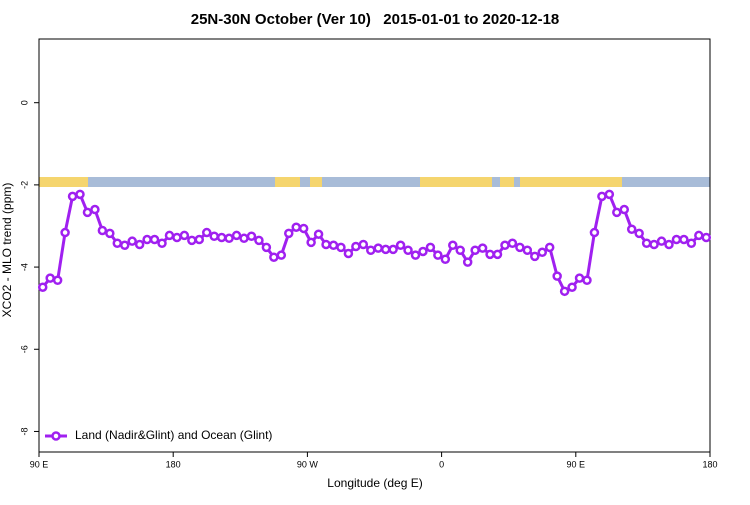 This screenshot has height=505, width=750. Describe the element at coordinates (308, 464) in the screenshot. I see `x-tick-label: 90 W` at that location.